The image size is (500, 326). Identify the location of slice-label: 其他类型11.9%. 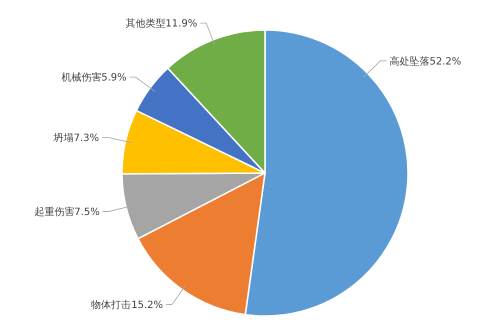
(161, 24).